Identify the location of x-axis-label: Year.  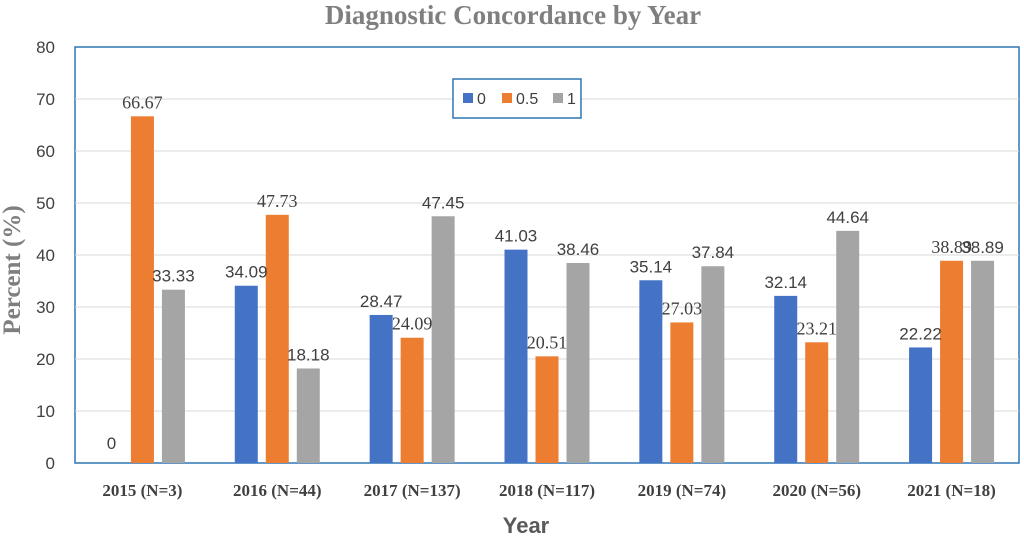
(526, 525).